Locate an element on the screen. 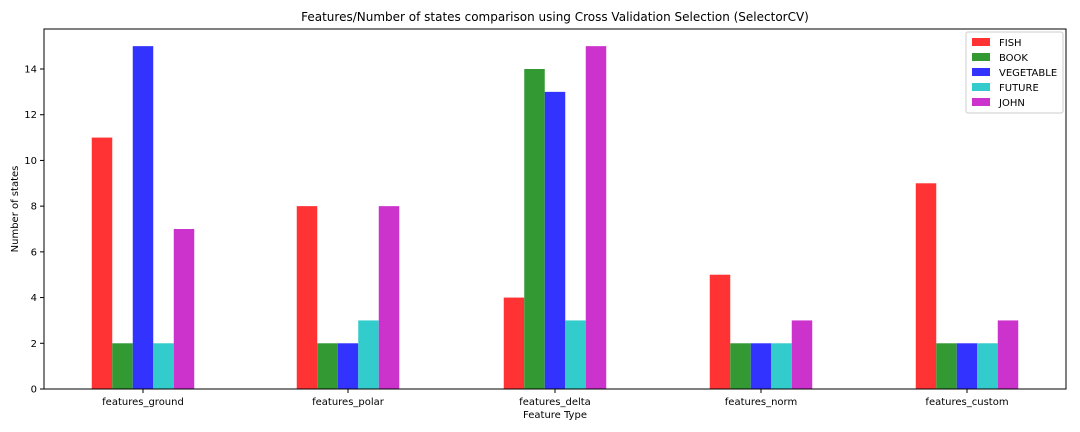 This screenshot has height=432, width=1080. bar-vegetable-features-custom is located at coordinates (967, 366).